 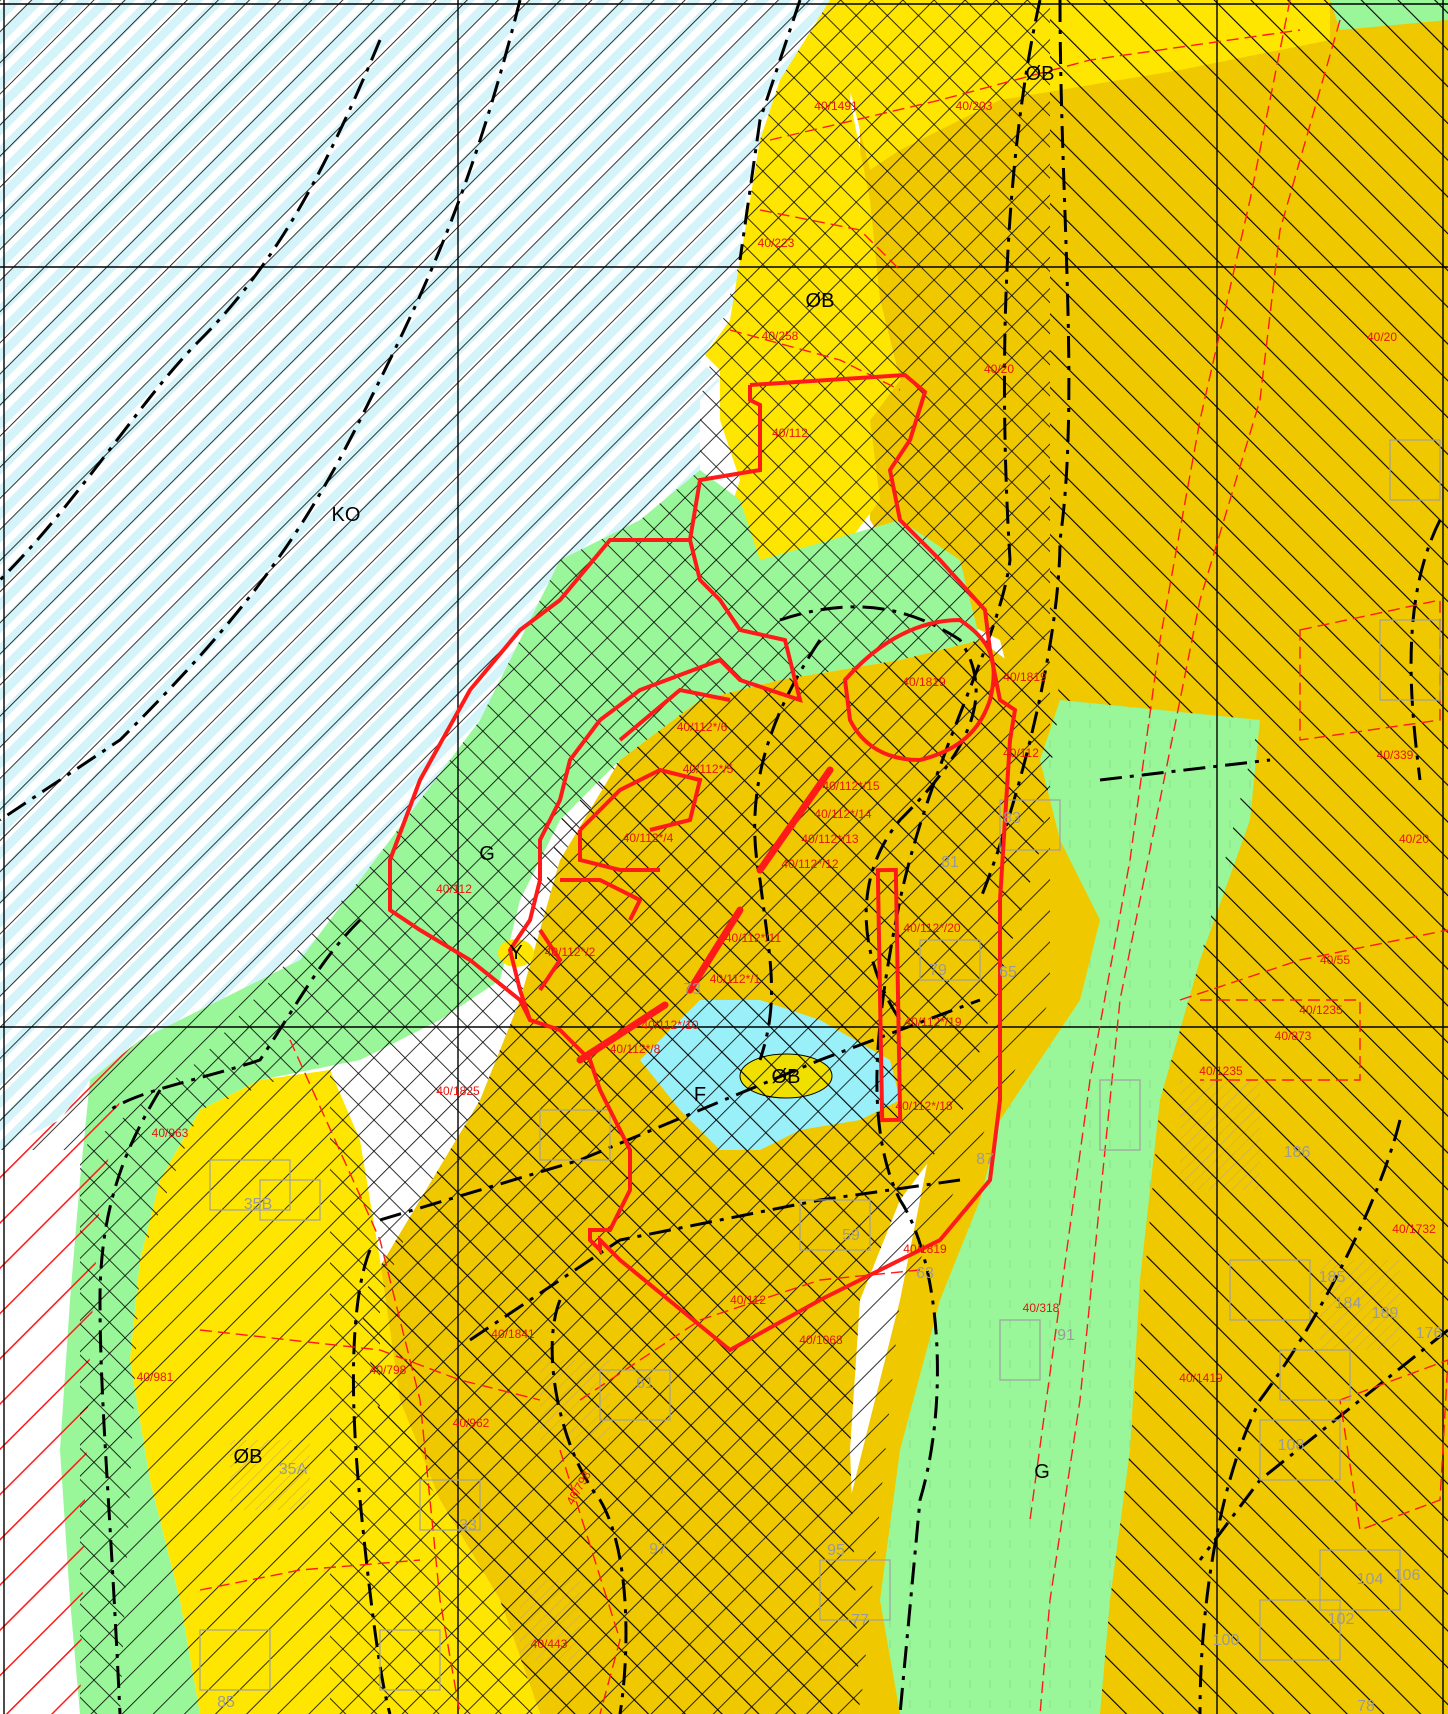 I want to click on zone-label-ob-mid: ØB, so click(x=820, y=301).